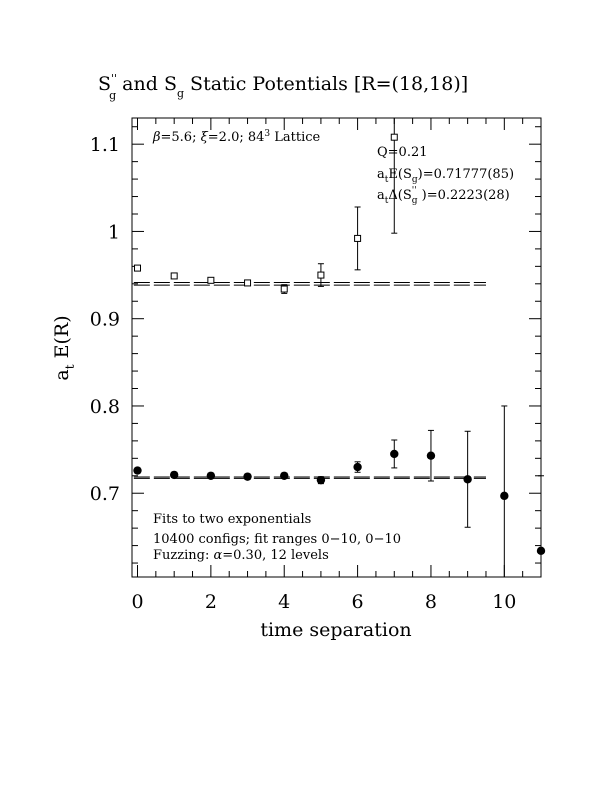  I want to click on y-tick-label: 0.8, so click(105, 407).